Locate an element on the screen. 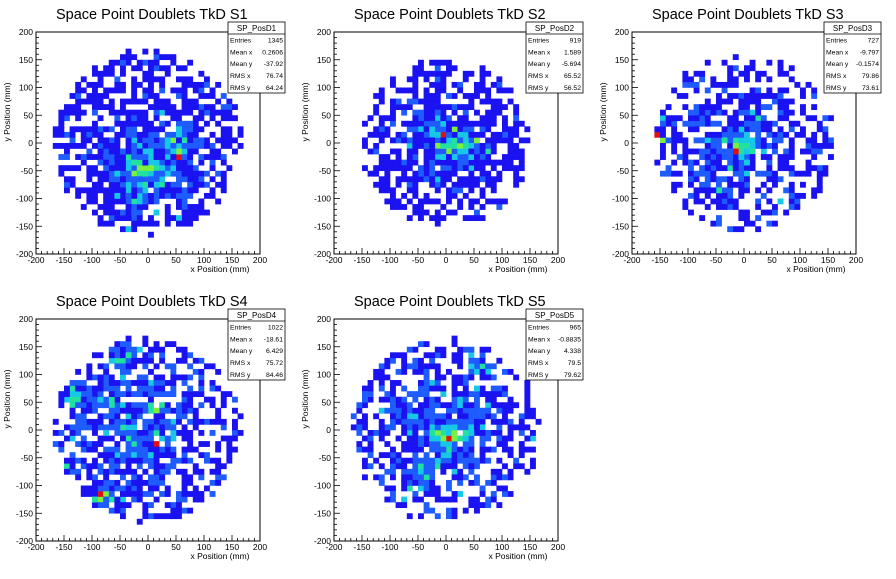 This screenshot has height=579, width=896. stats-value: 0.2606 is located at coordinates (272, 52).